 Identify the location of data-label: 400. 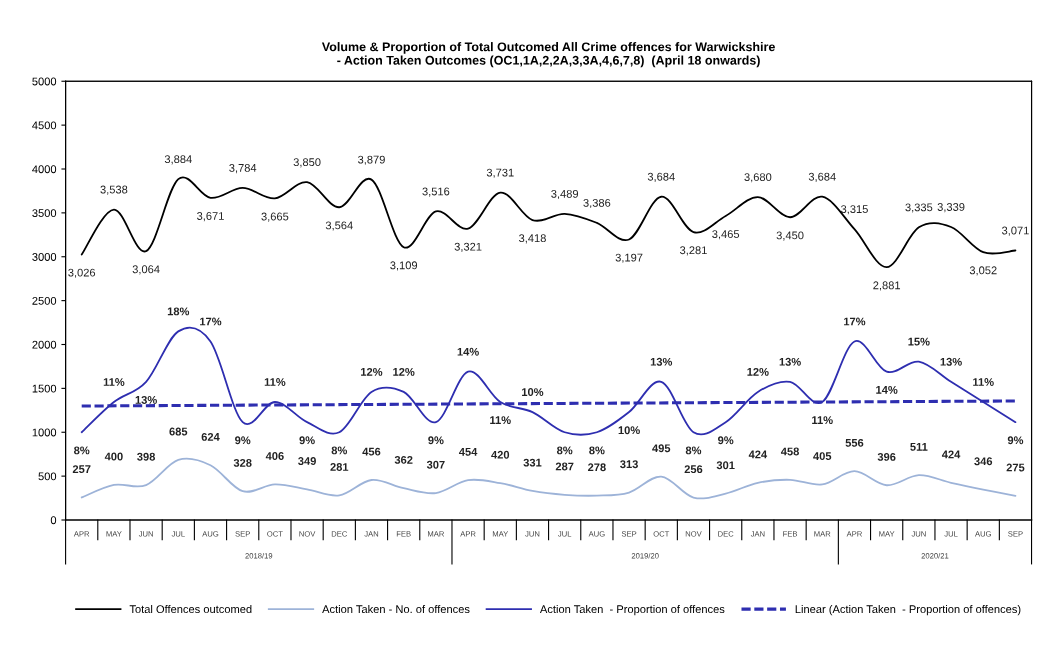
(113, 456).